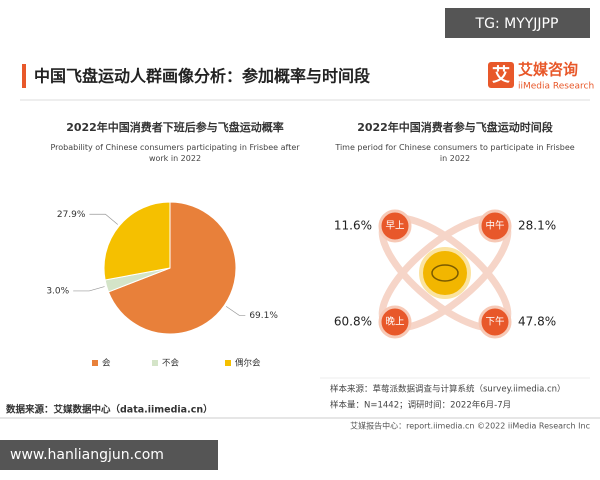  I want to click on pie-title: 2022年中国消费者下班后参与飞盘运动概率, so click(175, 127).